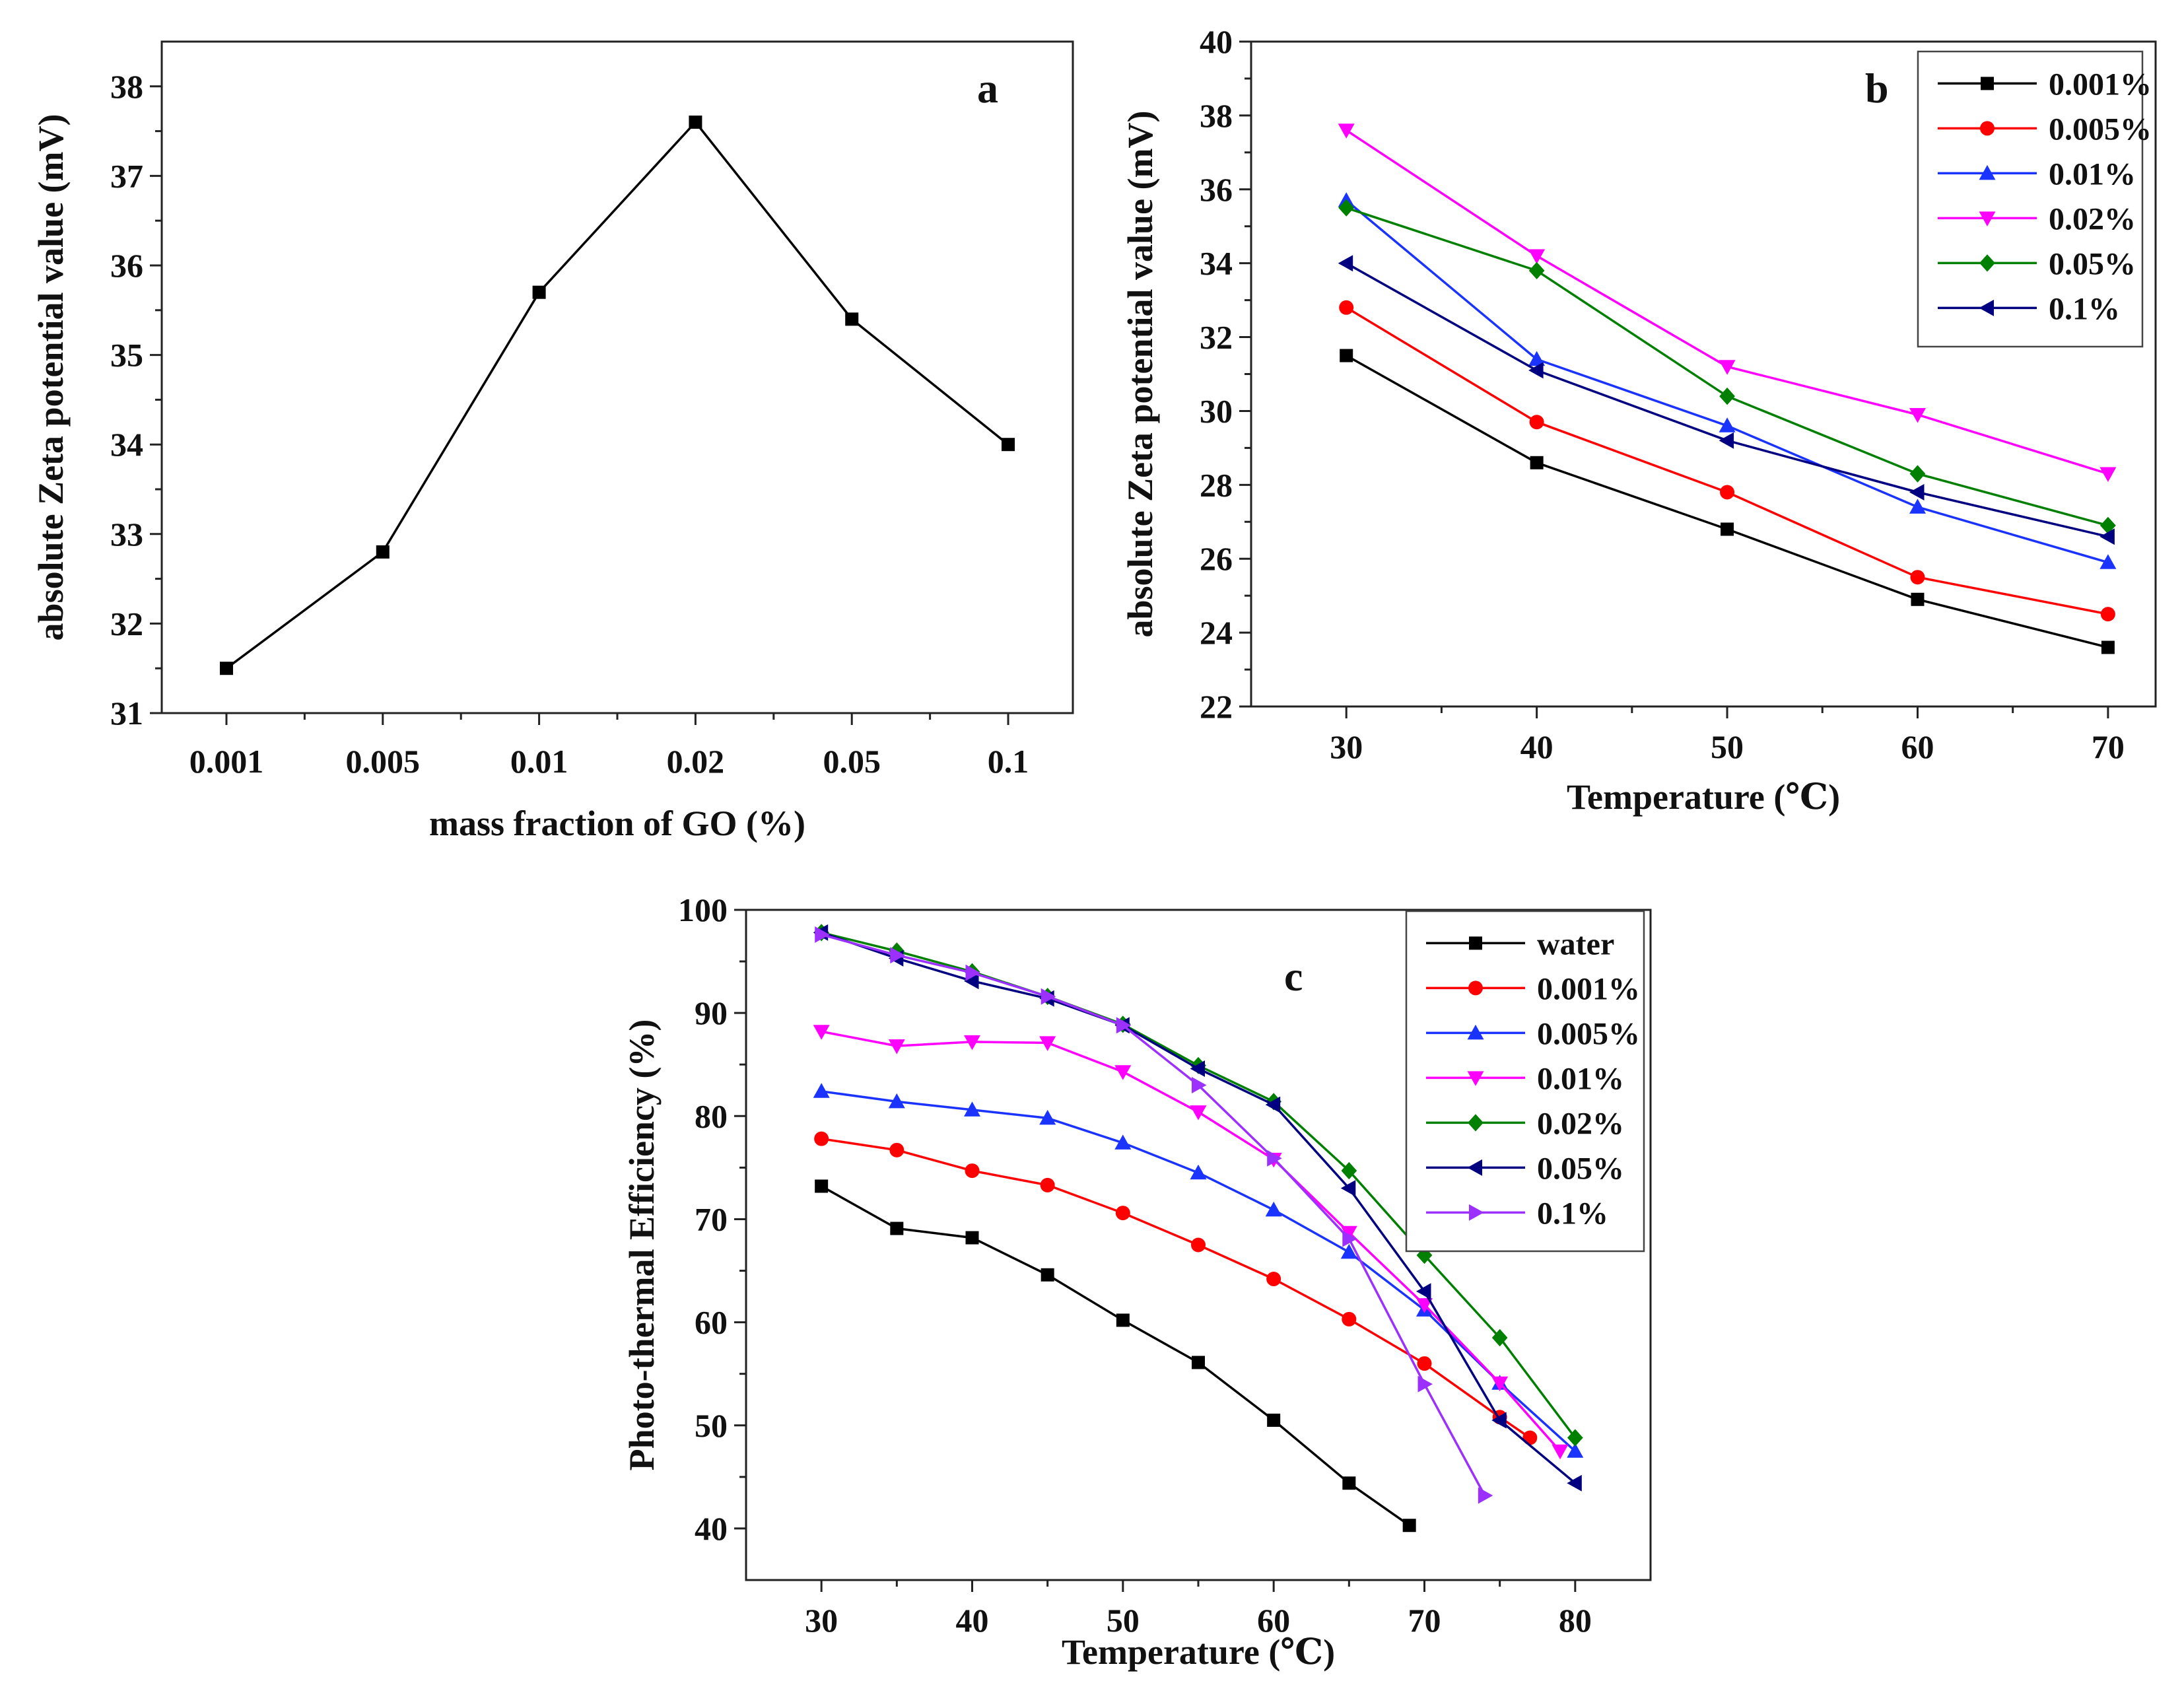 The height and width of the screenshot is (1687, 2184). I want to click on panel-a-y-tick-label: 32, so click(126, 623).